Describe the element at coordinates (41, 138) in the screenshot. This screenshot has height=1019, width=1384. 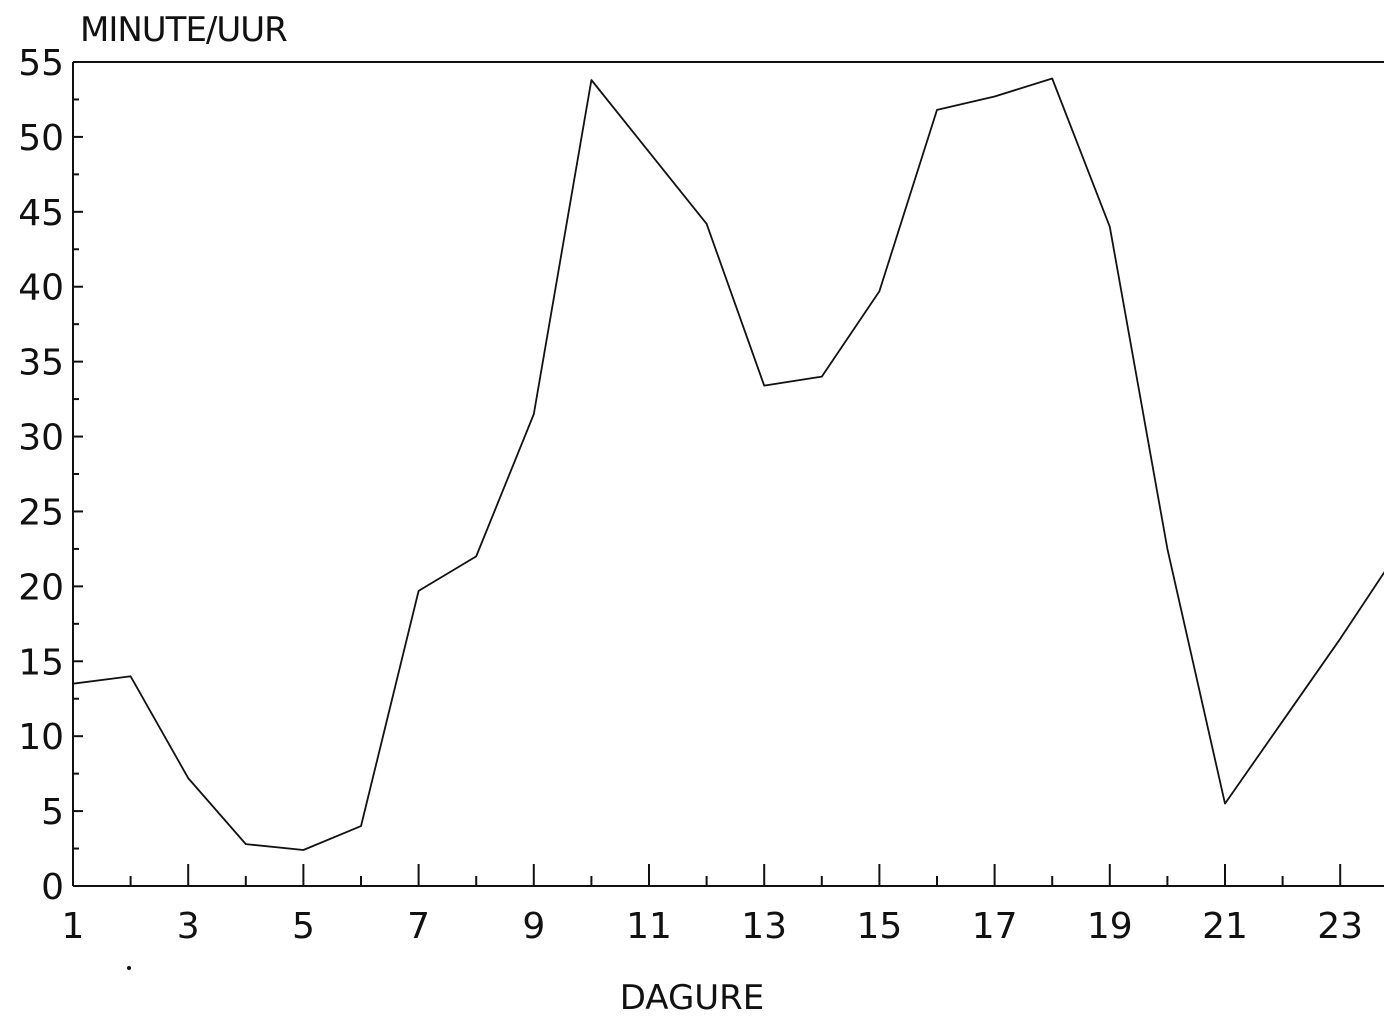
I see `y-tick-label: 50` at that location.